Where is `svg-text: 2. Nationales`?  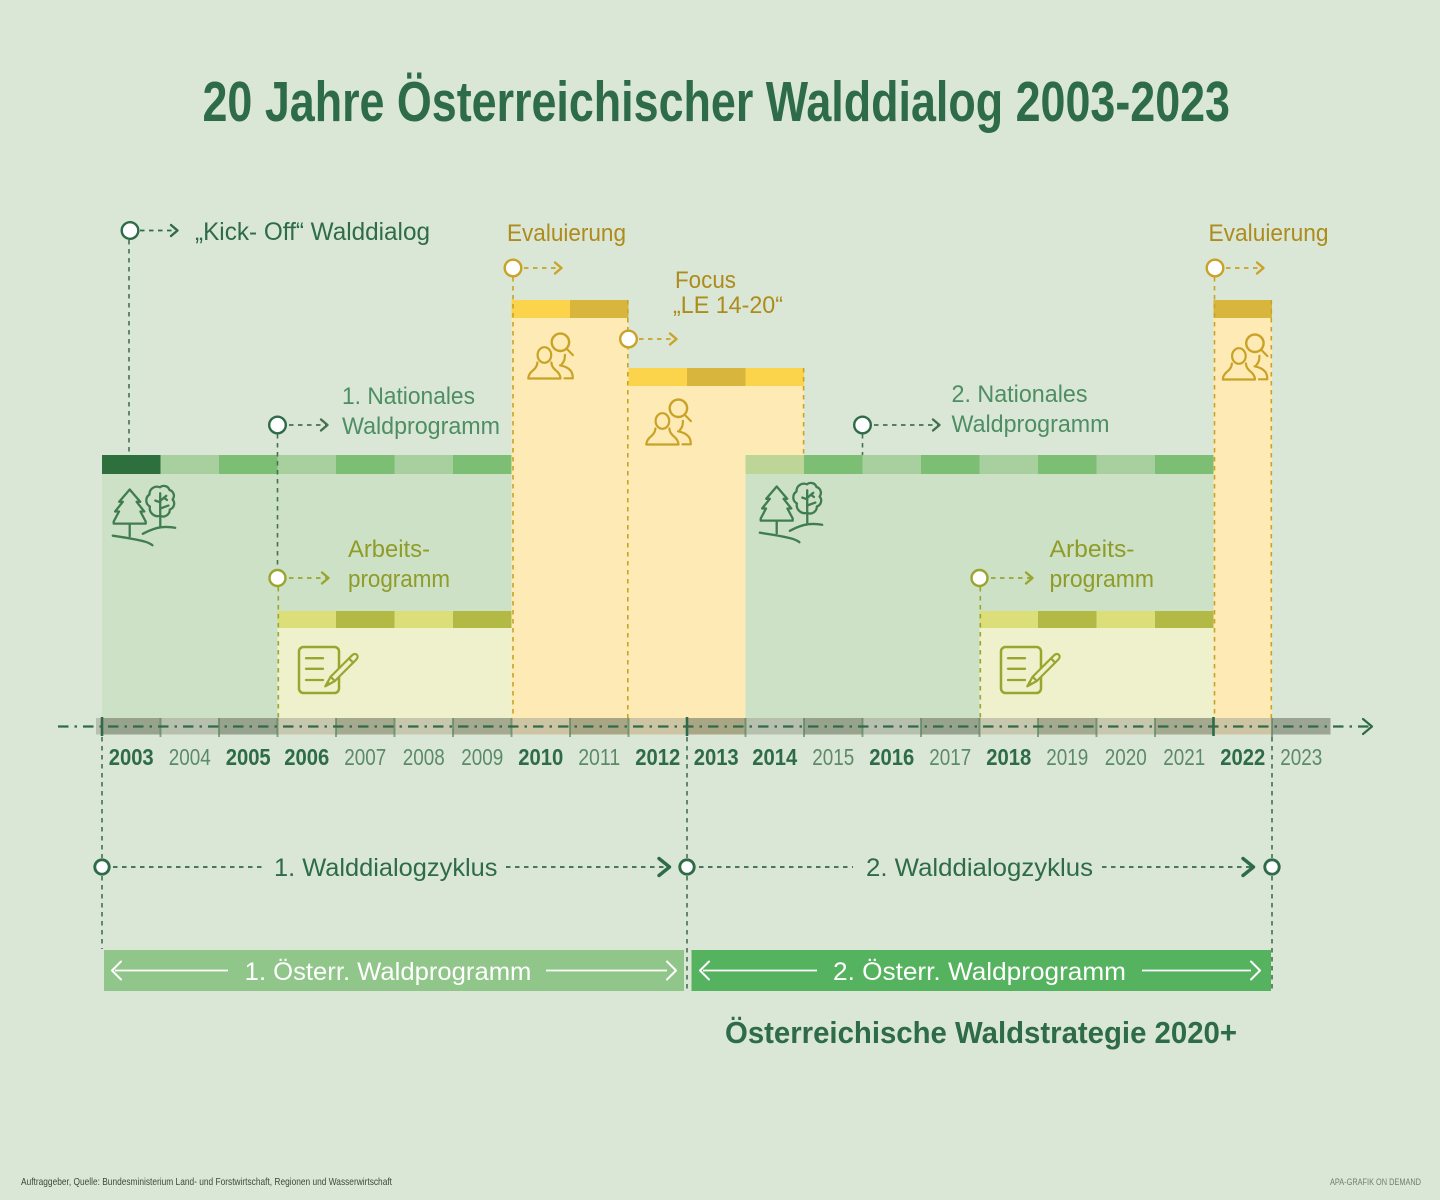 svg-text: 2. Nationales is located at coordinates (1020, 394).